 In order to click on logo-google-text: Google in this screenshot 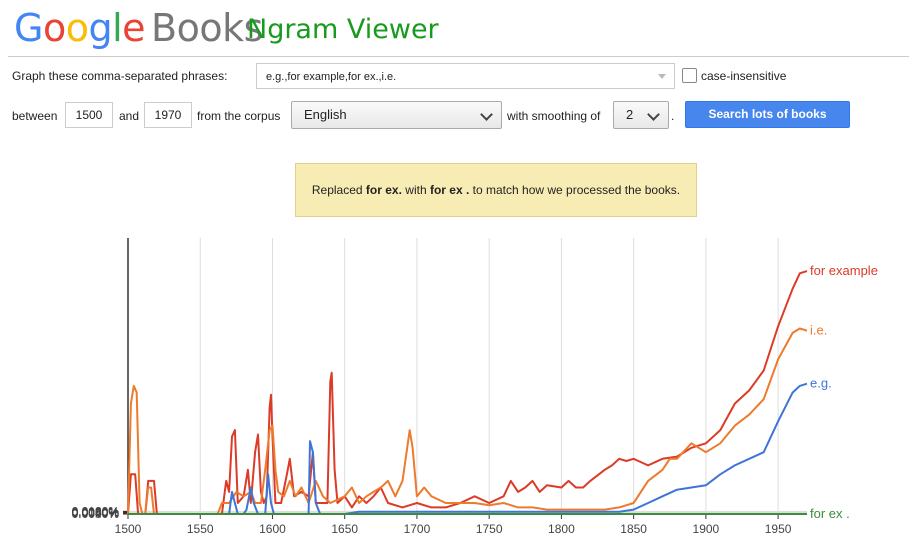, I will do `click(80, 28)`.